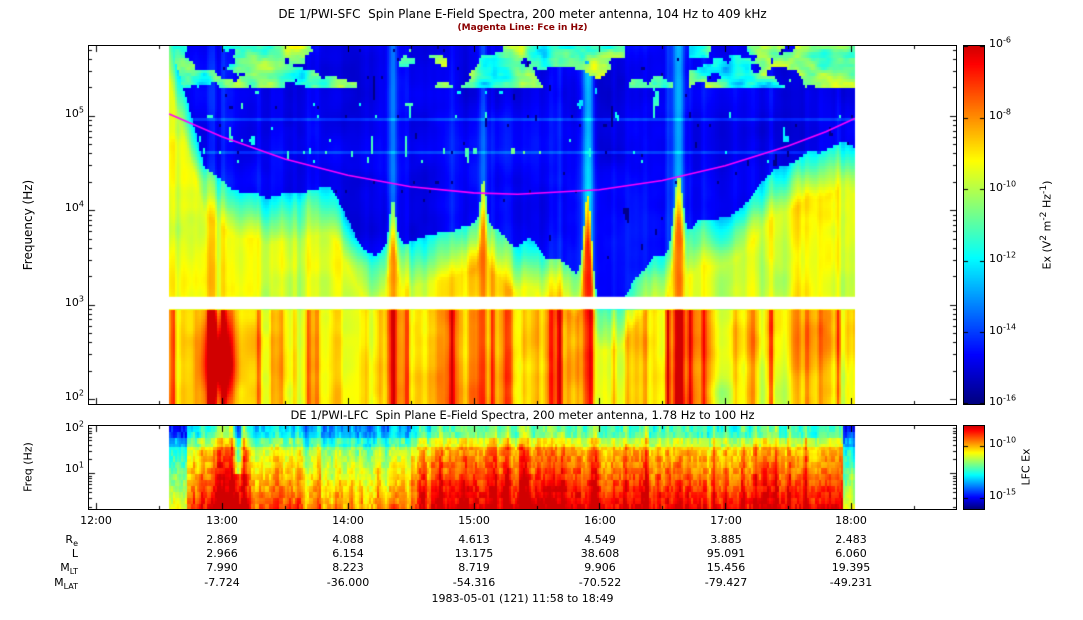 The image size is (1083, 620). Describe the element at coordinates (1047, 182) in the screenshot. I see `cb-label-text: )` at that location.